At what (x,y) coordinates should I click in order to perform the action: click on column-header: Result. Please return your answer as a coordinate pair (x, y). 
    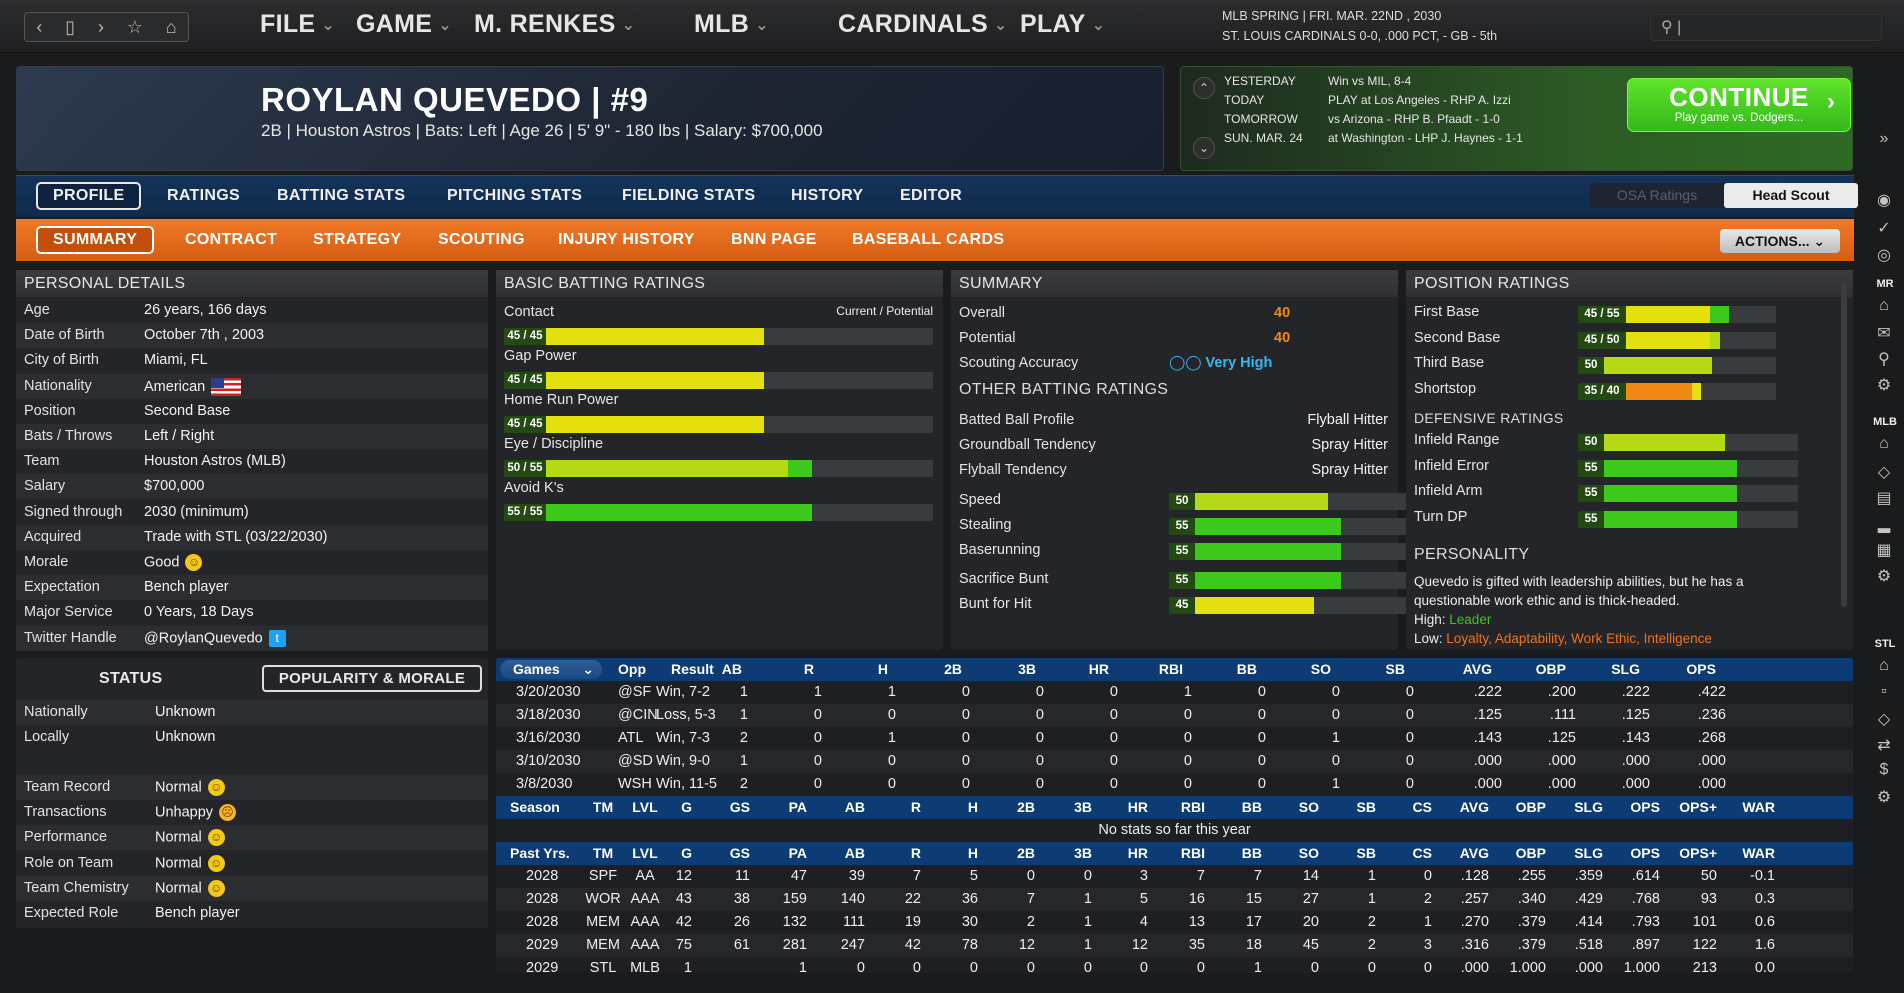
    Looking at the image, I should click on (692, 669).